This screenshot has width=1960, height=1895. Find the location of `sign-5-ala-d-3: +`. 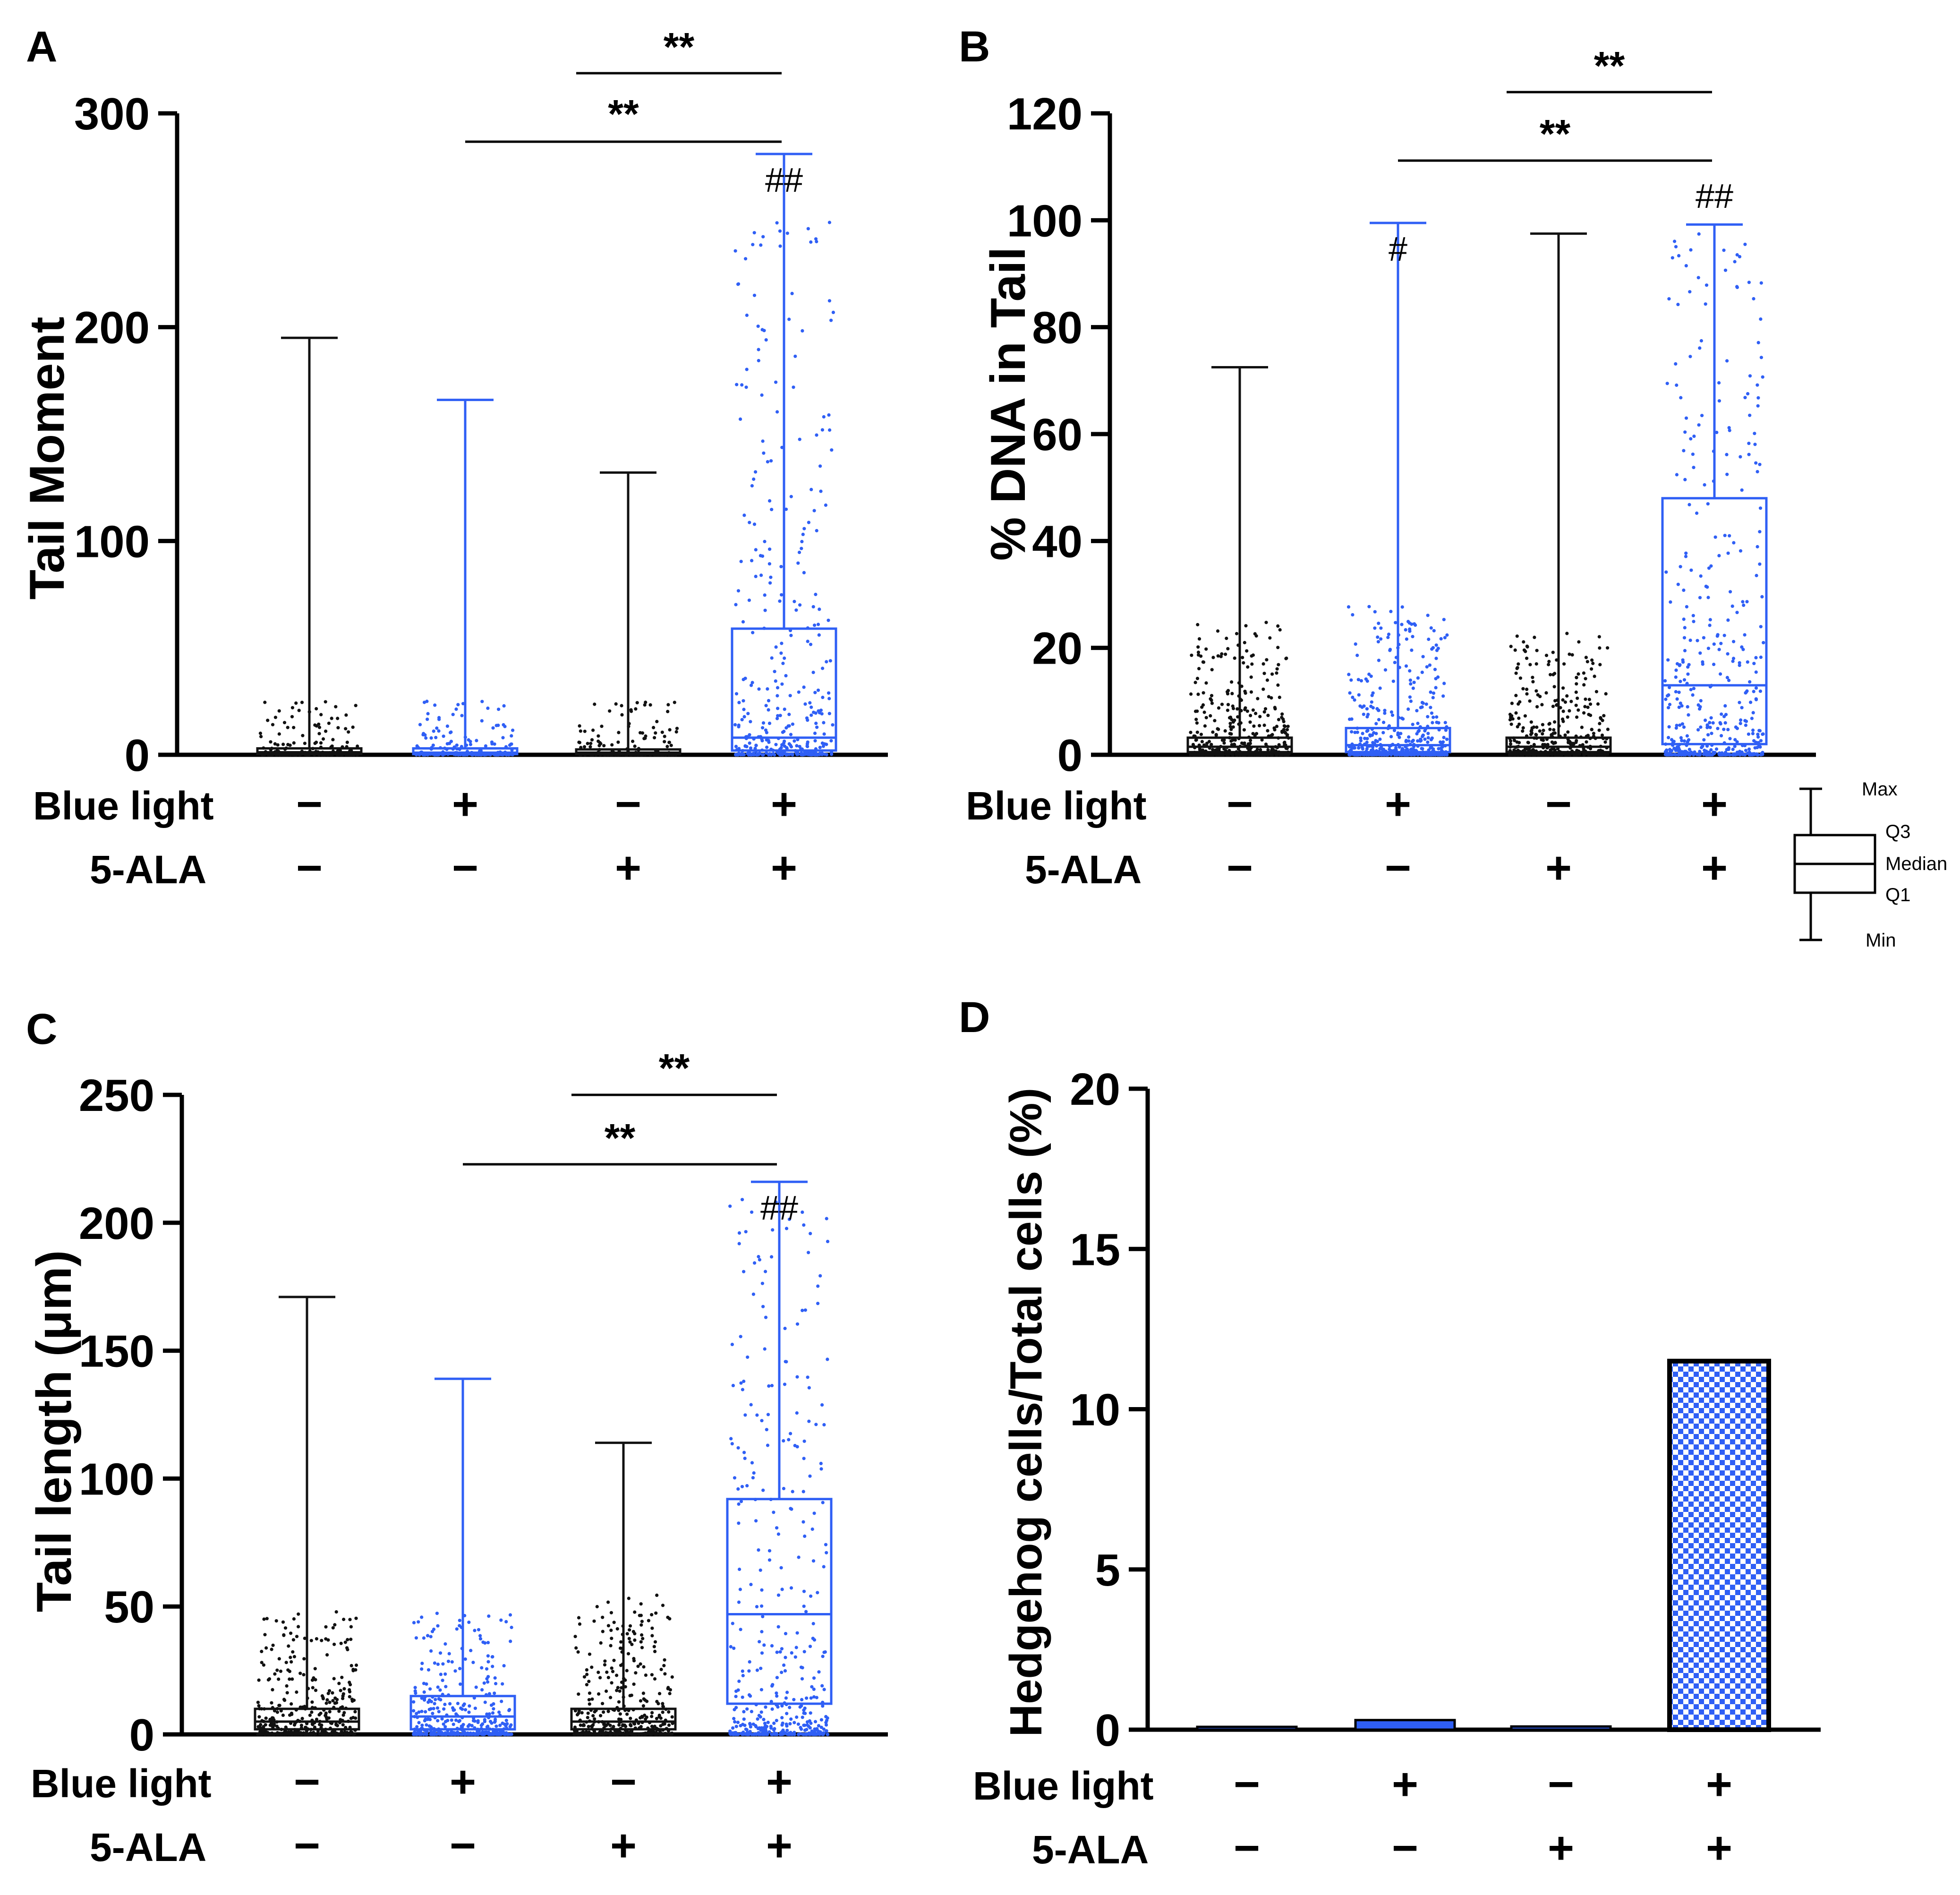

sign-5-ala-d-3: + is located at coordinates (1561, 1848).